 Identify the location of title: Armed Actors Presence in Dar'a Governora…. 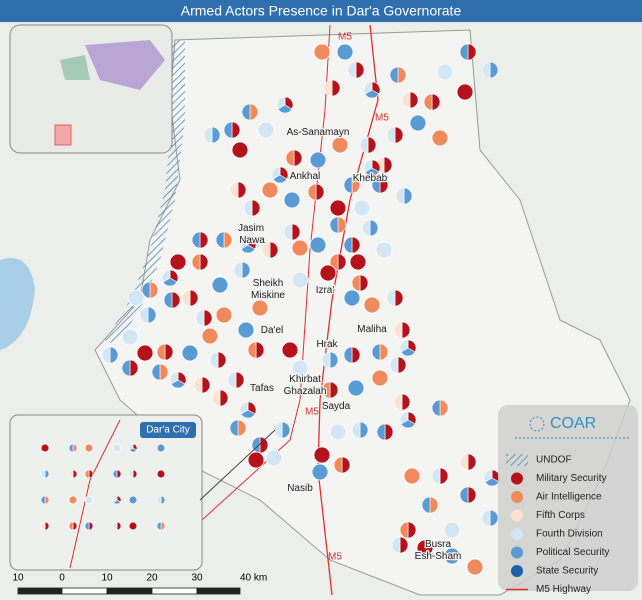
(321, 11).